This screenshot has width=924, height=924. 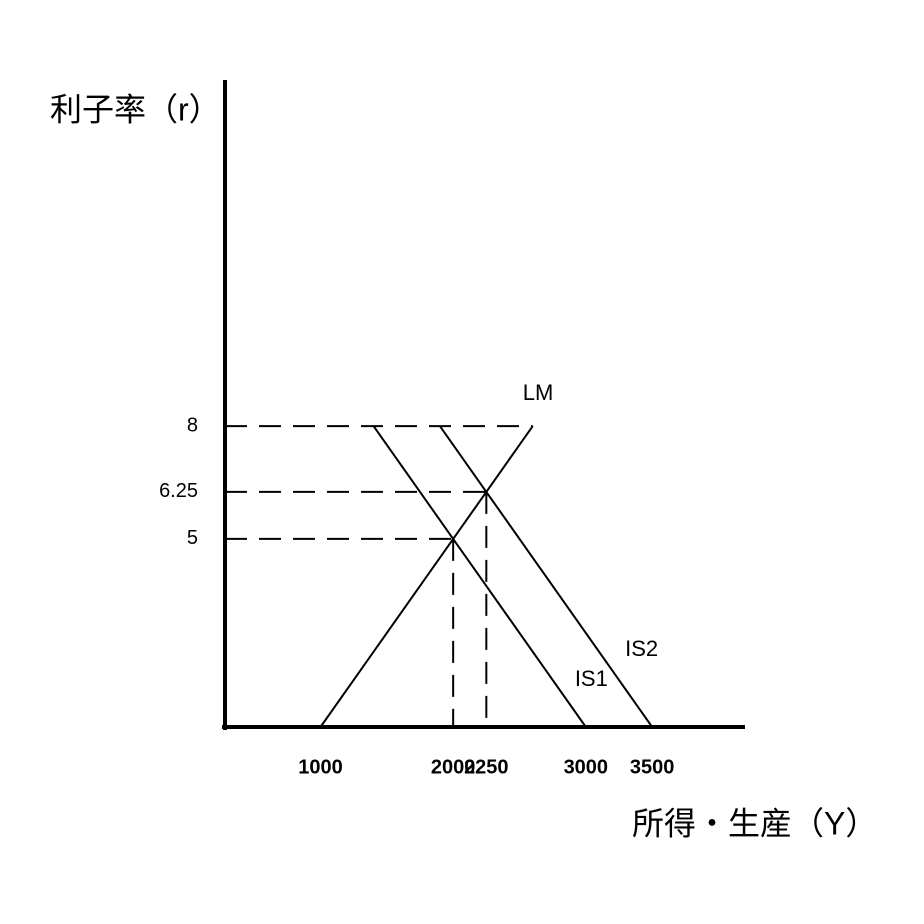 What do you see at coordinates (135, 109) in the screenshot?
I see `y-axis-label: 利子率（r）` at bounding box center [135, 109].